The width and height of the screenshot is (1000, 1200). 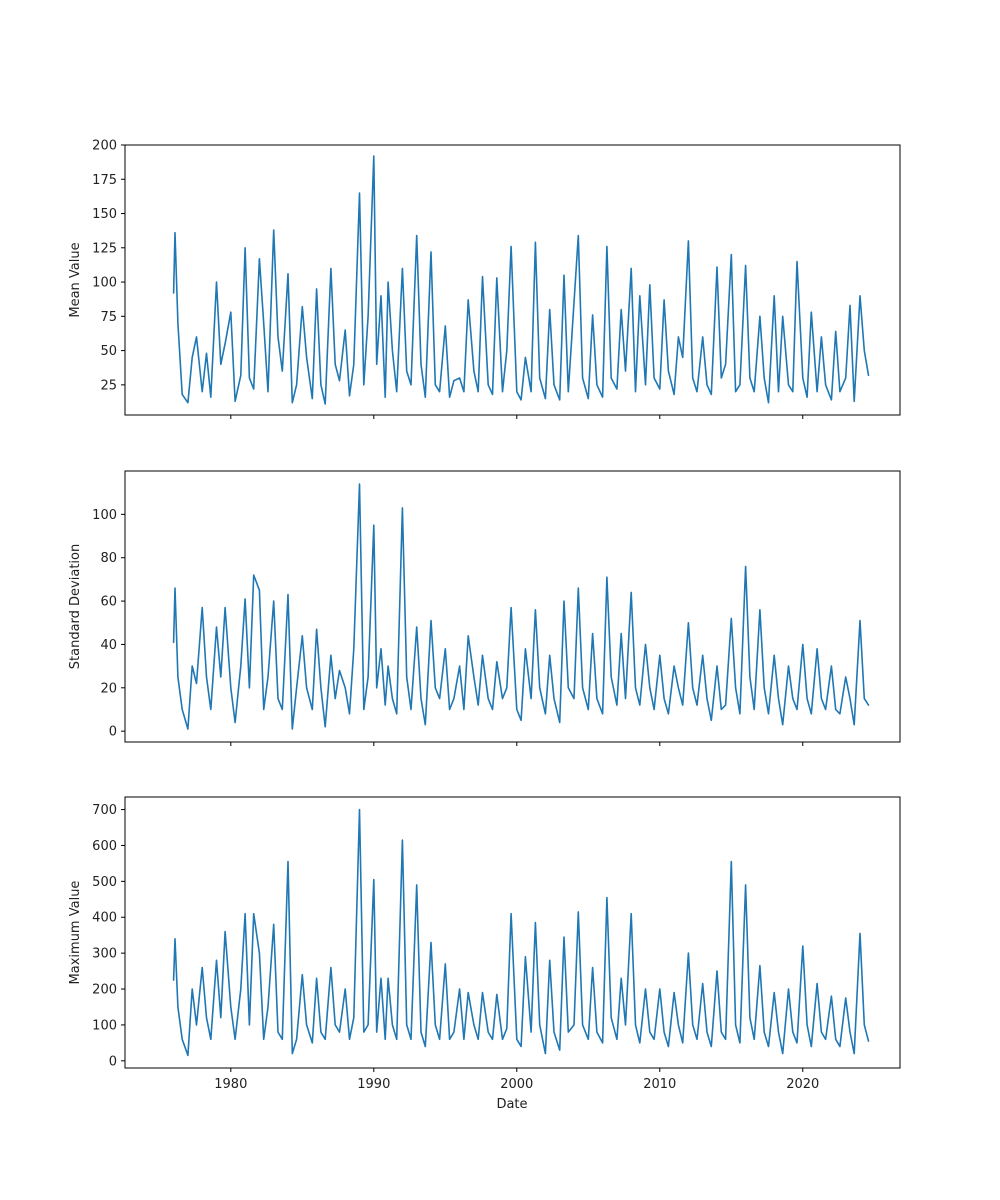 What do you see at coordinates (104, 846) in the screenshot?
I see `y-tick-label: 600` at bounding box center [104, 846].